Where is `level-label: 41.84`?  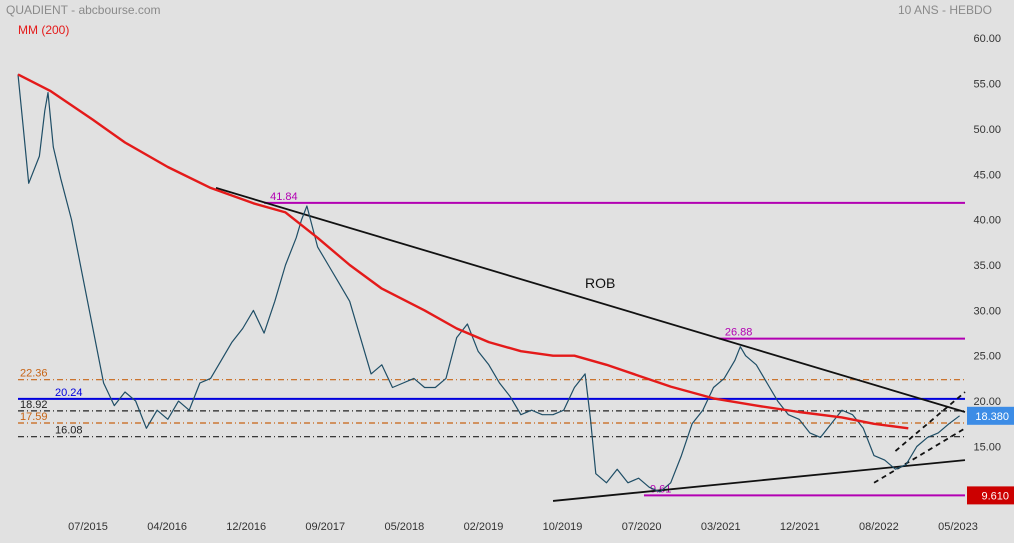 level-label: 41.84 is located at coordinates (284, 197).